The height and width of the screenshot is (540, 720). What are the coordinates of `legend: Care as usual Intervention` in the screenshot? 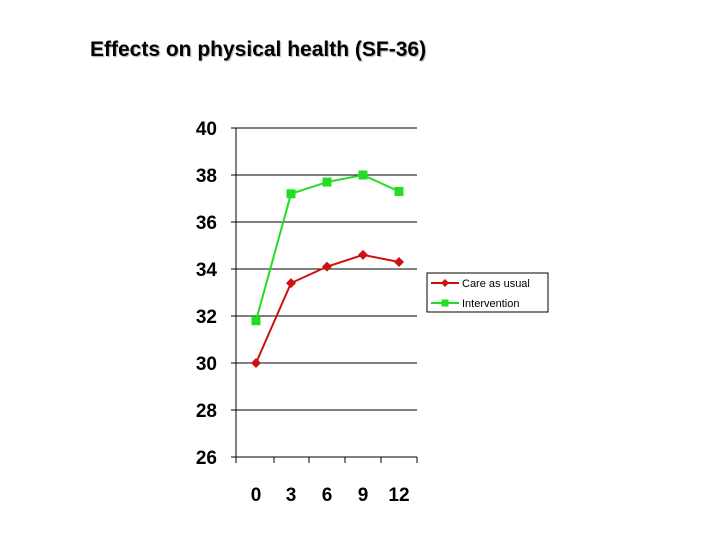 It's located at (487, 292).